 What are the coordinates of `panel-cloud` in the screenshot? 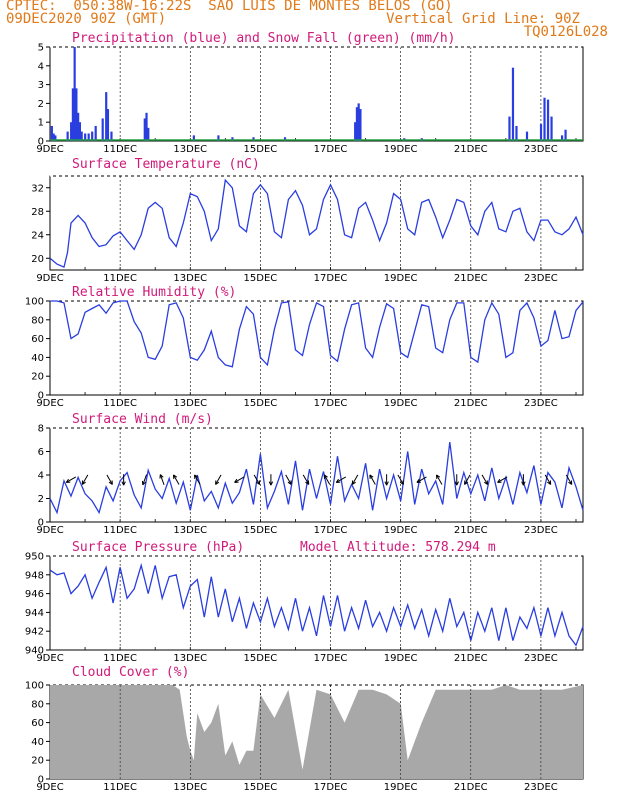 It's located at (315, 732).